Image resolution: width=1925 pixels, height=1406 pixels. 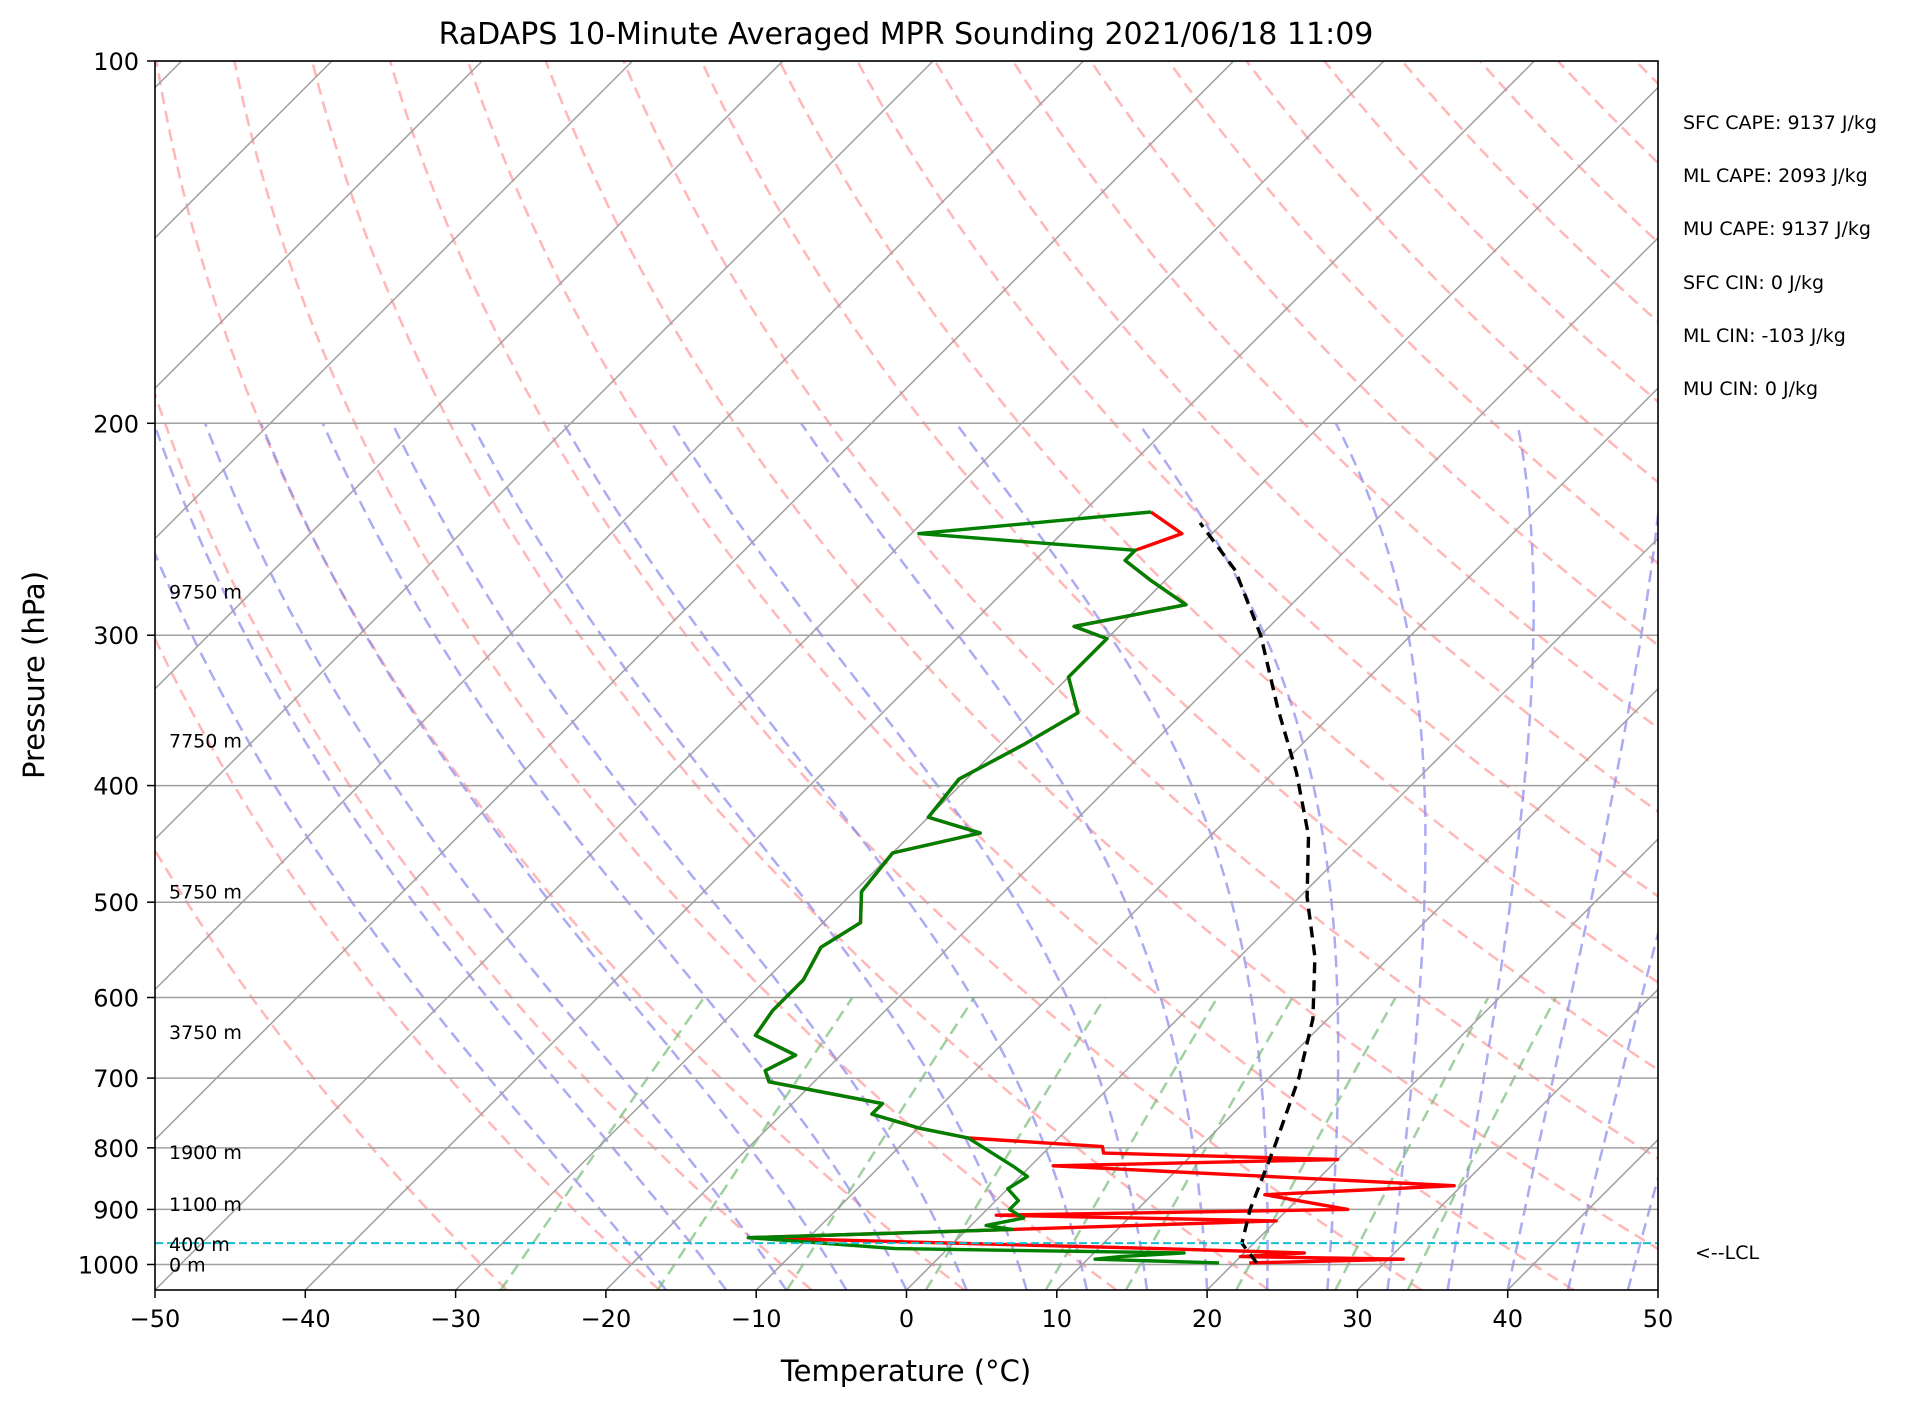 What do you see at coordinates (116, 636) in the screenshot?
I see `y-tick-label: 300` at bounding box center [116, 636].